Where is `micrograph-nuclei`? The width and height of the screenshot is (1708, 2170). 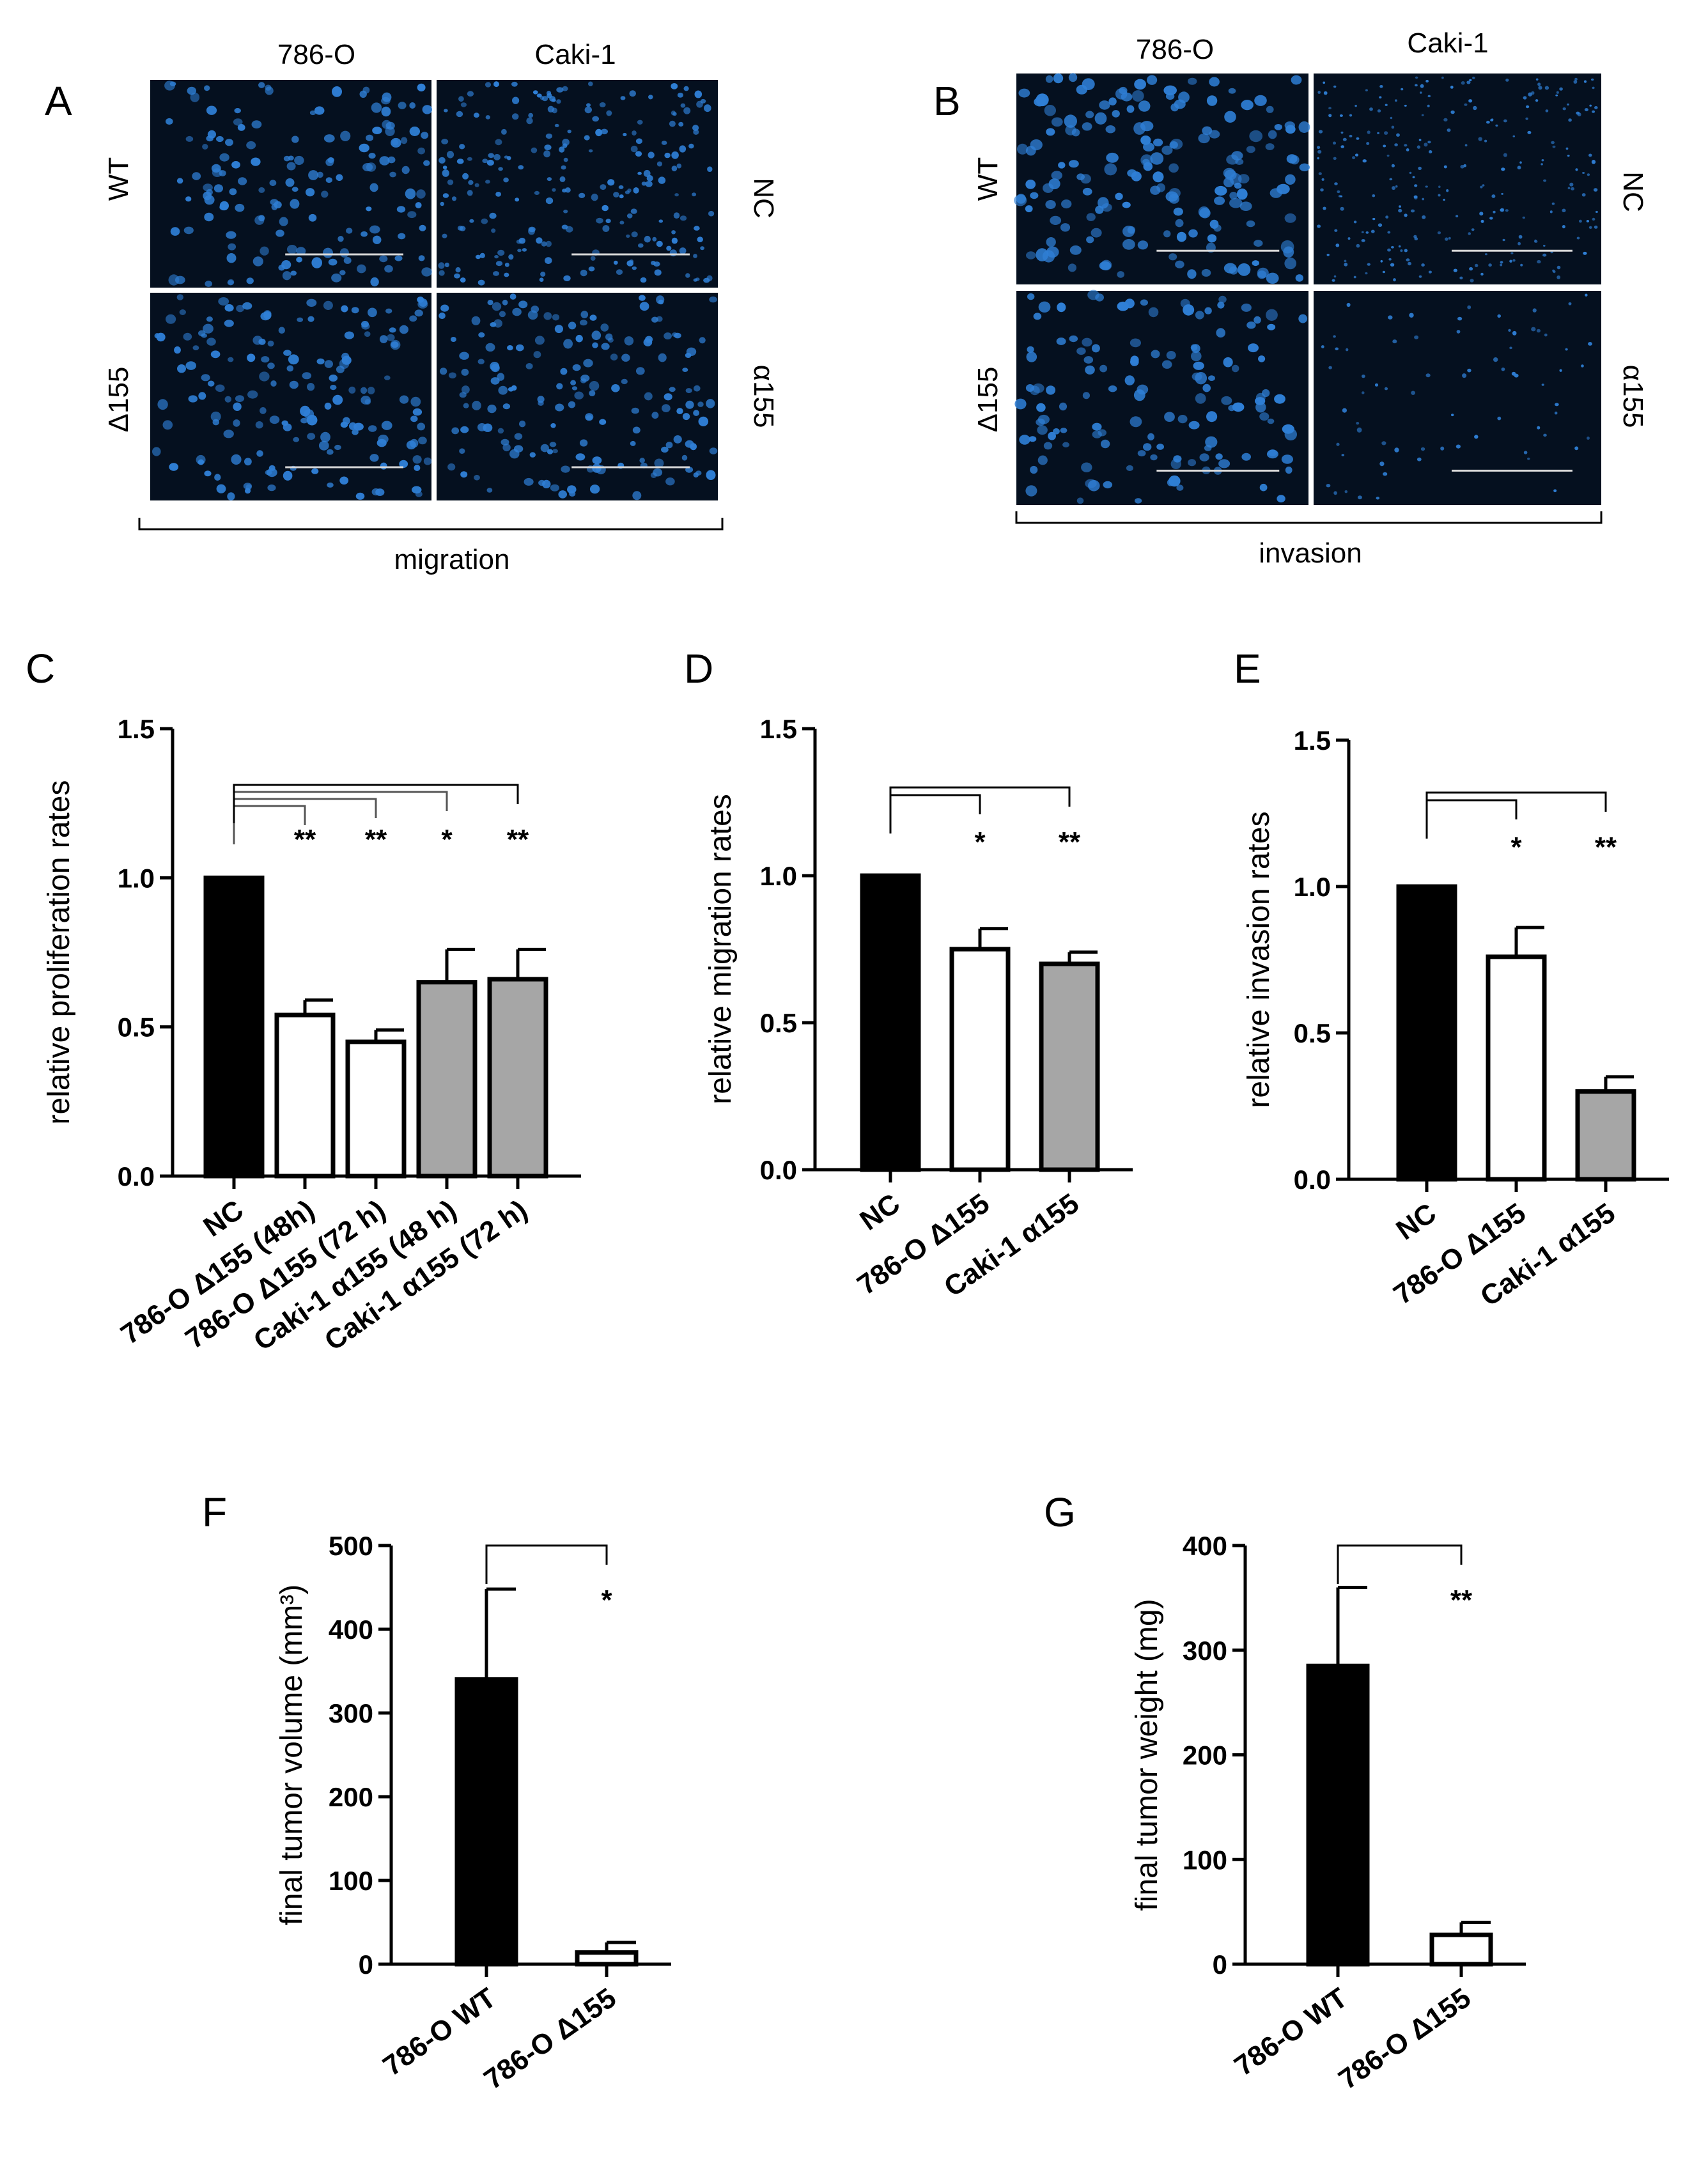
micrograph-nuclei is located at coordinates (578, 396).